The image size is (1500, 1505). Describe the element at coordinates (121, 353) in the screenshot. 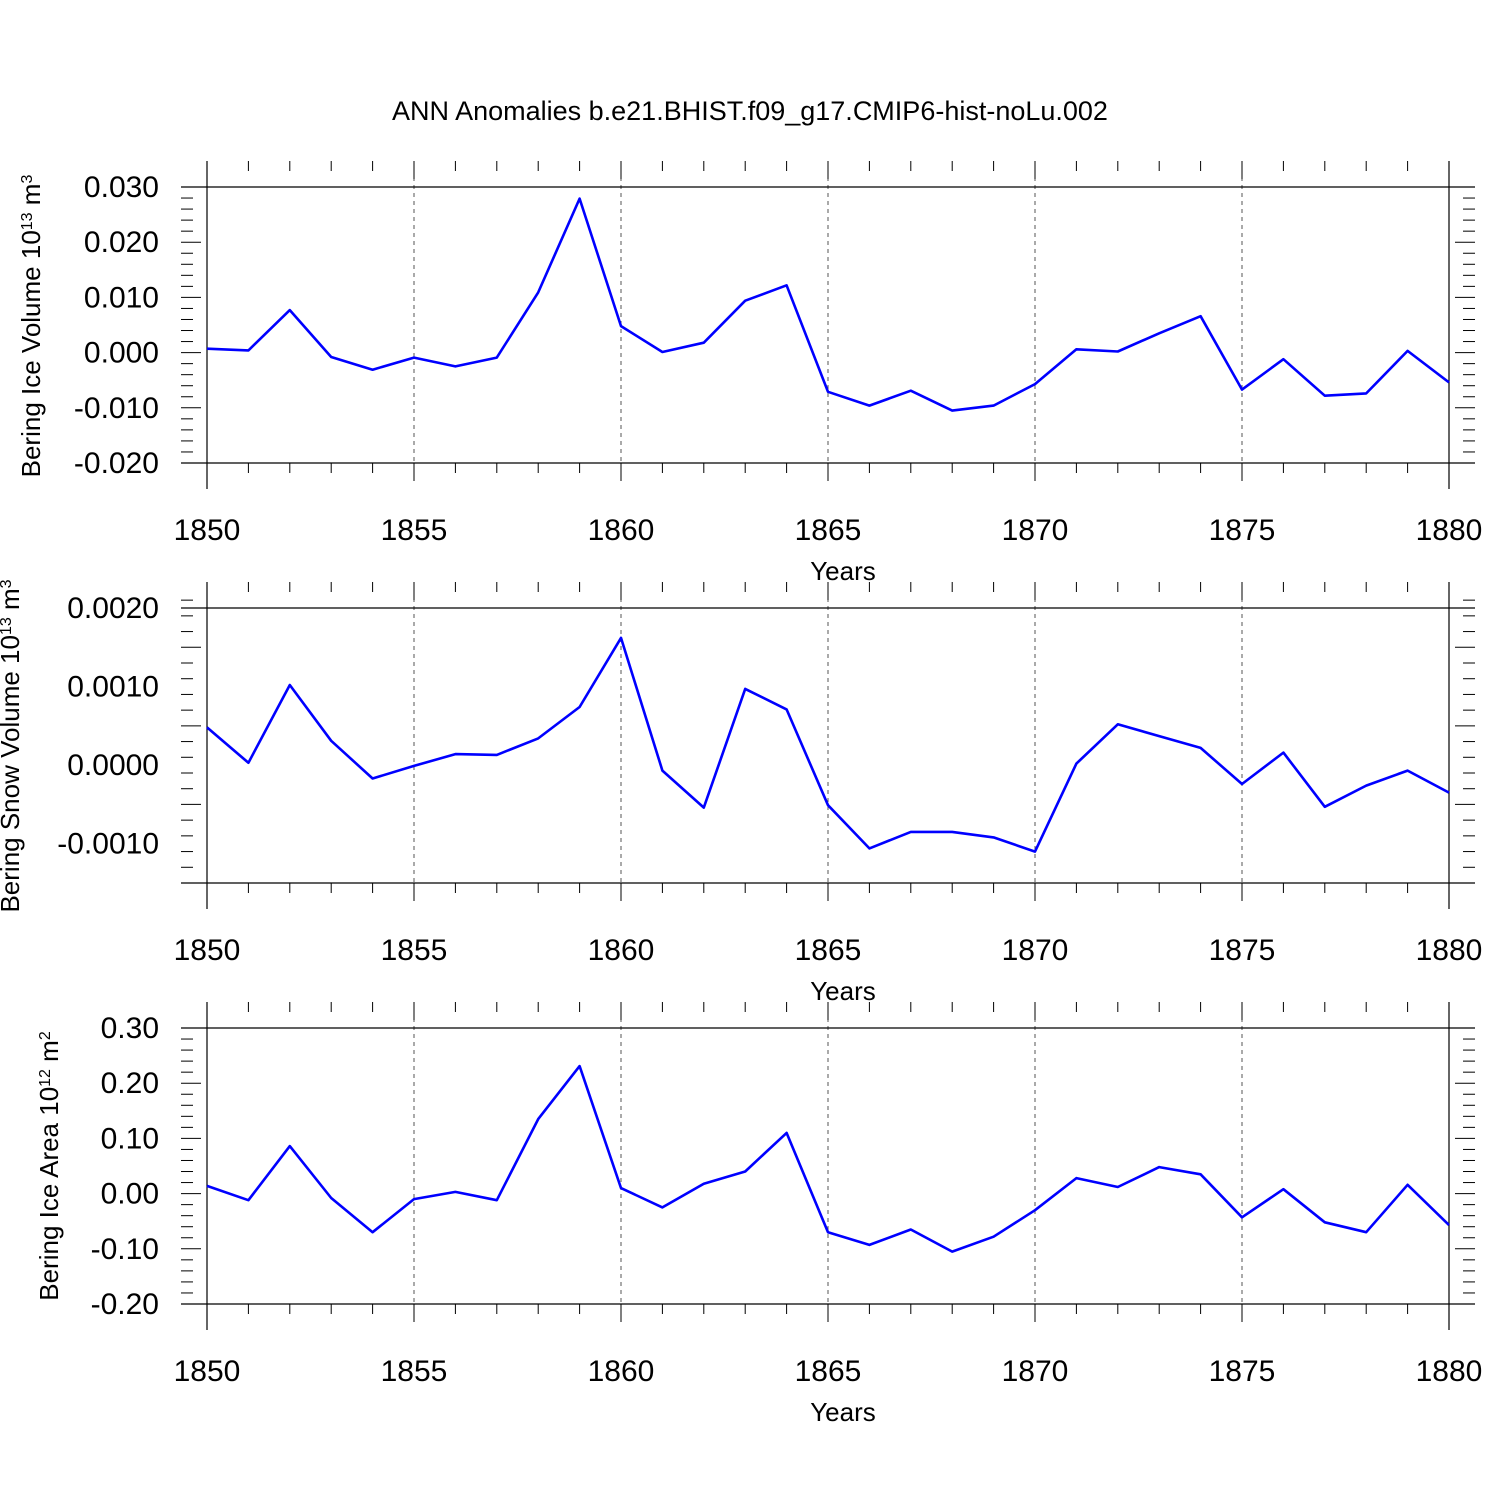

I see `y-tick-label: 0.000` at that location.